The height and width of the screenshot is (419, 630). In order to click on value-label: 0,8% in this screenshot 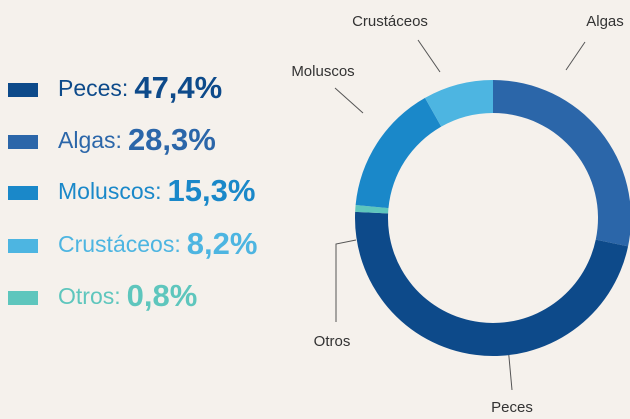, I will do `click(162, 295)`.